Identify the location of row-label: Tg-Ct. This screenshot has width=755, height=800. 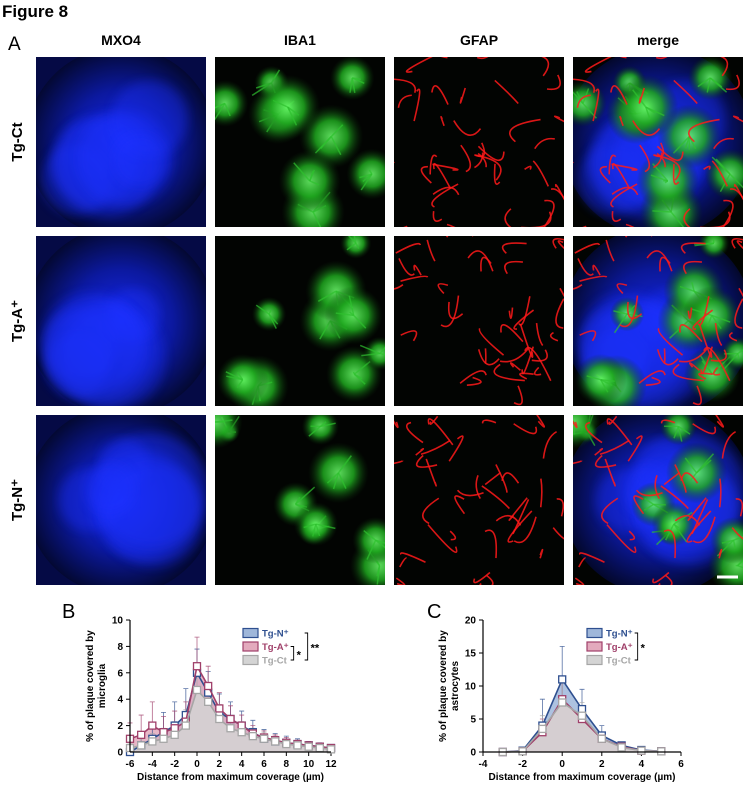
(17, 141).